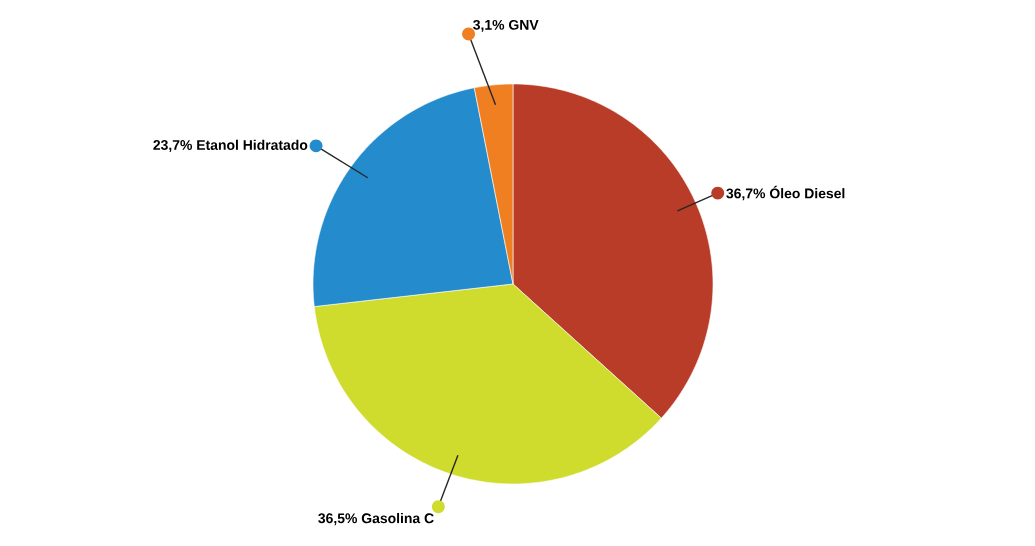 The width and height of the screenshot is (1035, 546). I want to click on data-label: 36,7%, so click(746, 194).